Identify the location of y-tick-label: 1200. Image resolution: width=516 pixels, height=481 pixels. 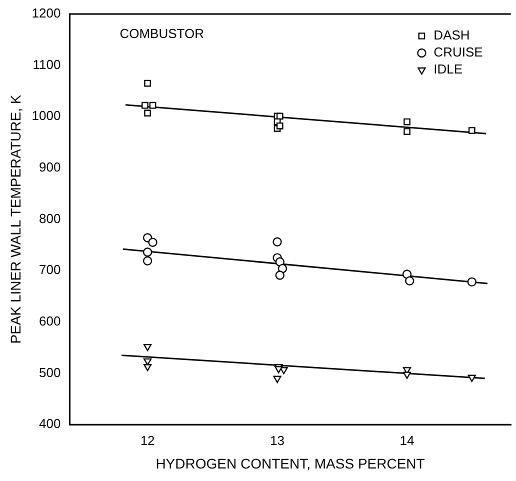
(46, 13).